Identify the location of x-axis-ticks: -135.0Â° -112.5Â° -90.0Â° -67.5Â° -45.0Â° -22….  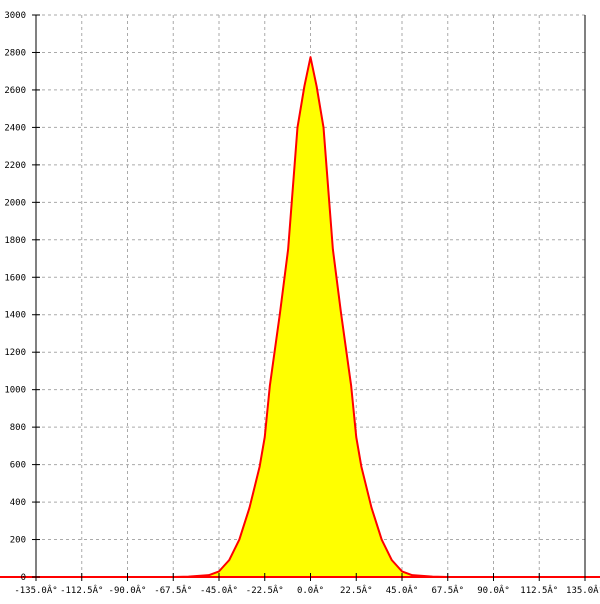
(307, 584).